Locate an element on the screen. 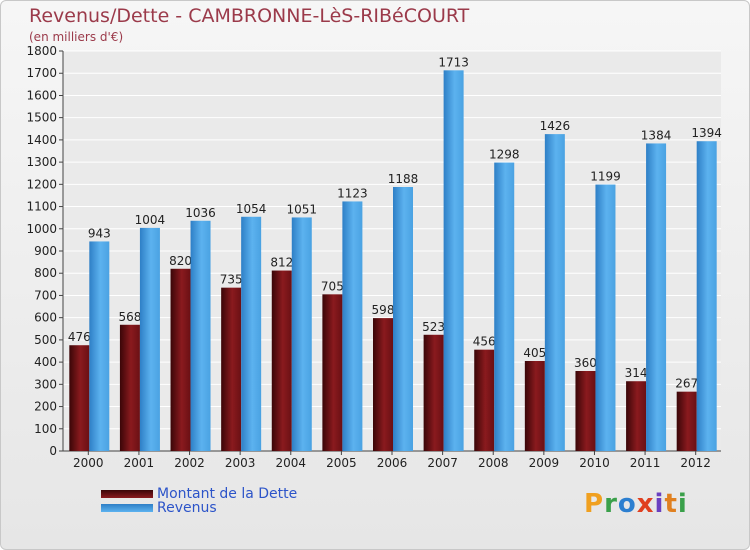 This screenshot has width=750, height=550. revenus-value-label: 1123 is located at coordinates (352, 193).